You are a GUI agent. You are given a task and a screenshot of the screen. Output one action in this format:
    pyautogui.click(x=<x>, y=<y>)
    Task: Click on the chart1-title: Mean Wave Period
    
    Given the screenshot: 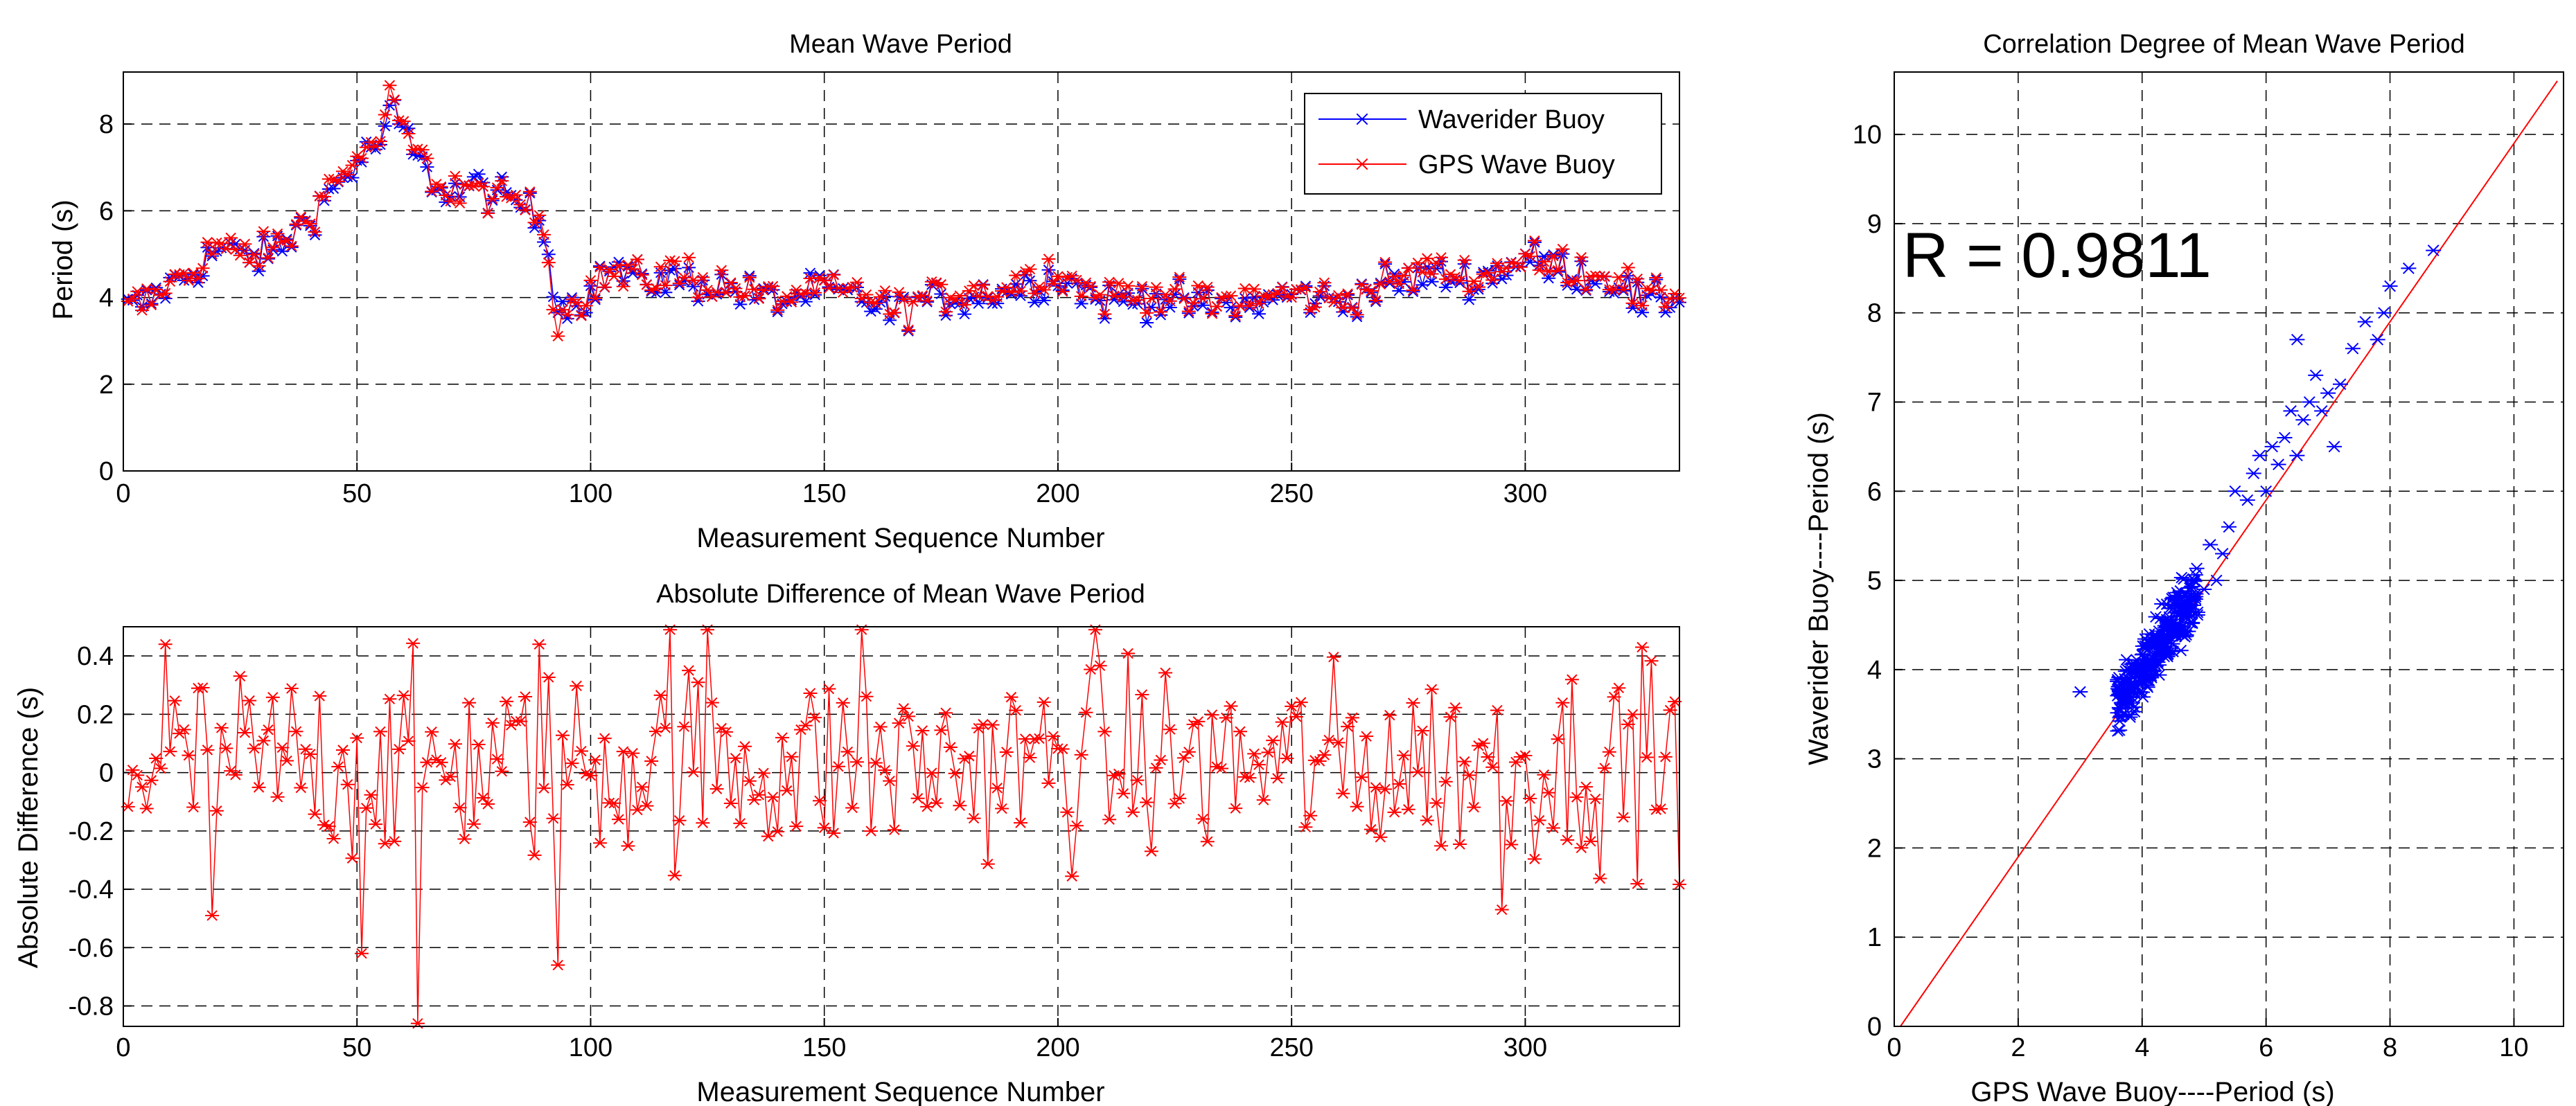 What is the action you would take?
    pyautogui.click(x=901, y=45)
    